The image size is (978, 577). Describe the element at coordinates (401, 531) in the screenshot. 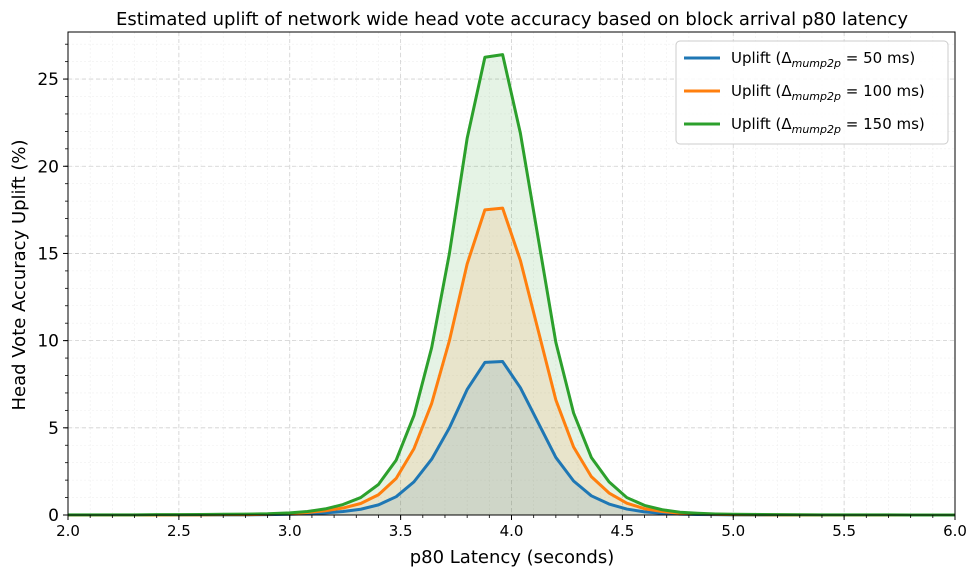

I see `x-tick-label: 3.5` at that location.